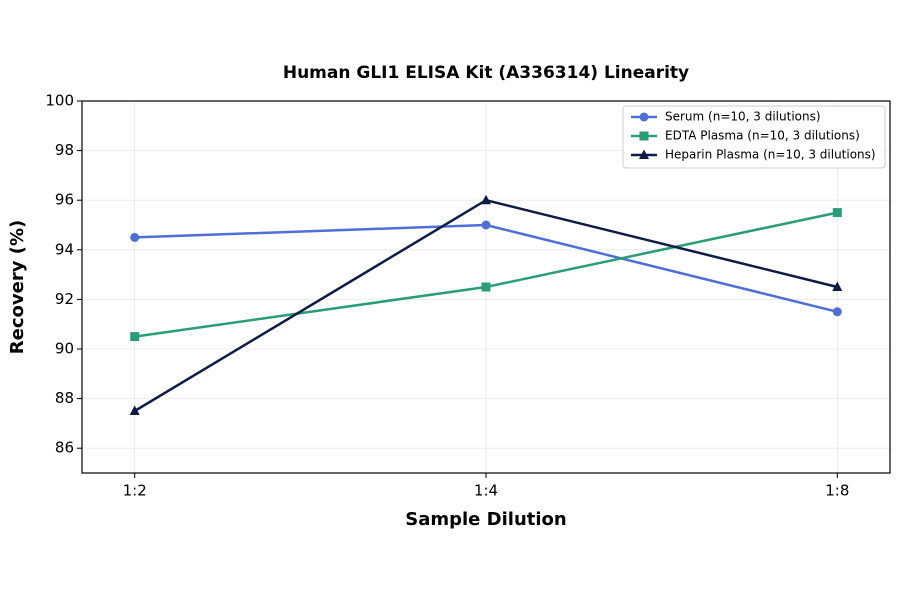  I want to click on legend-box, so click(754, 137).